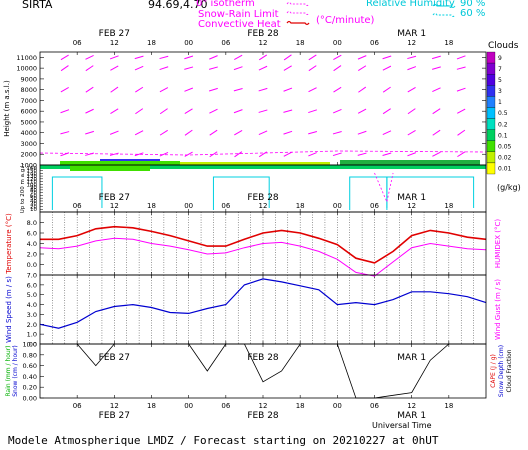  What do you see at coordinates (500, 80) in the screenshot?
I see `clouds-scale-label: 5` at bounding box center [500, 80].